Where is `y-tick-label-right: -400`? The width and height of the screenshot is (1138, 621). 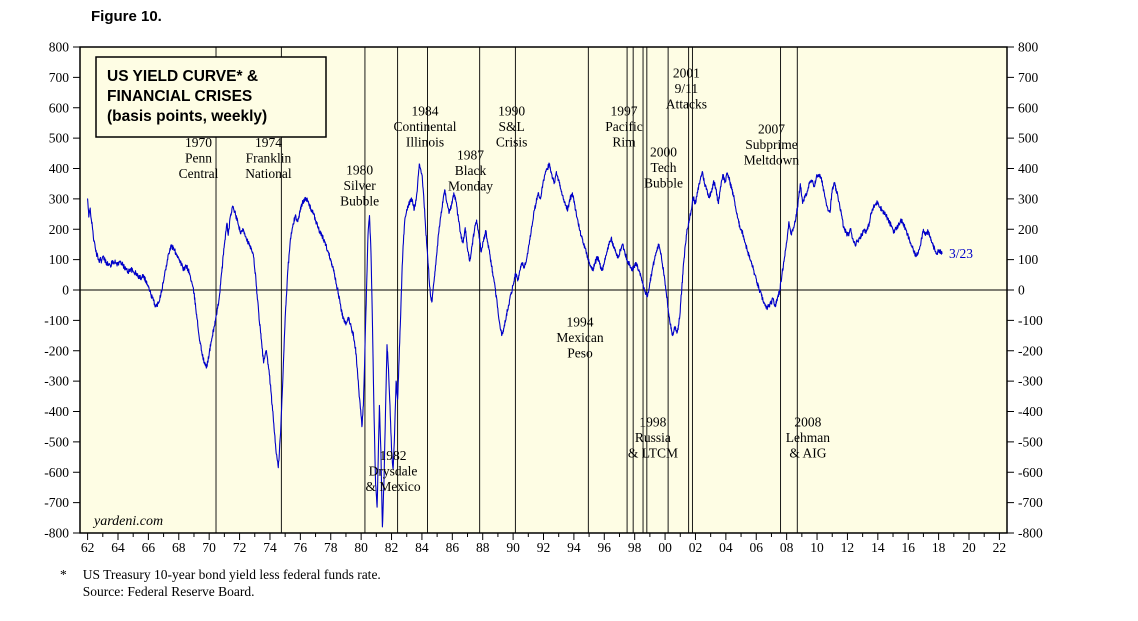 y-tick-label-right: -400 is located at coordinates (1030, 411).